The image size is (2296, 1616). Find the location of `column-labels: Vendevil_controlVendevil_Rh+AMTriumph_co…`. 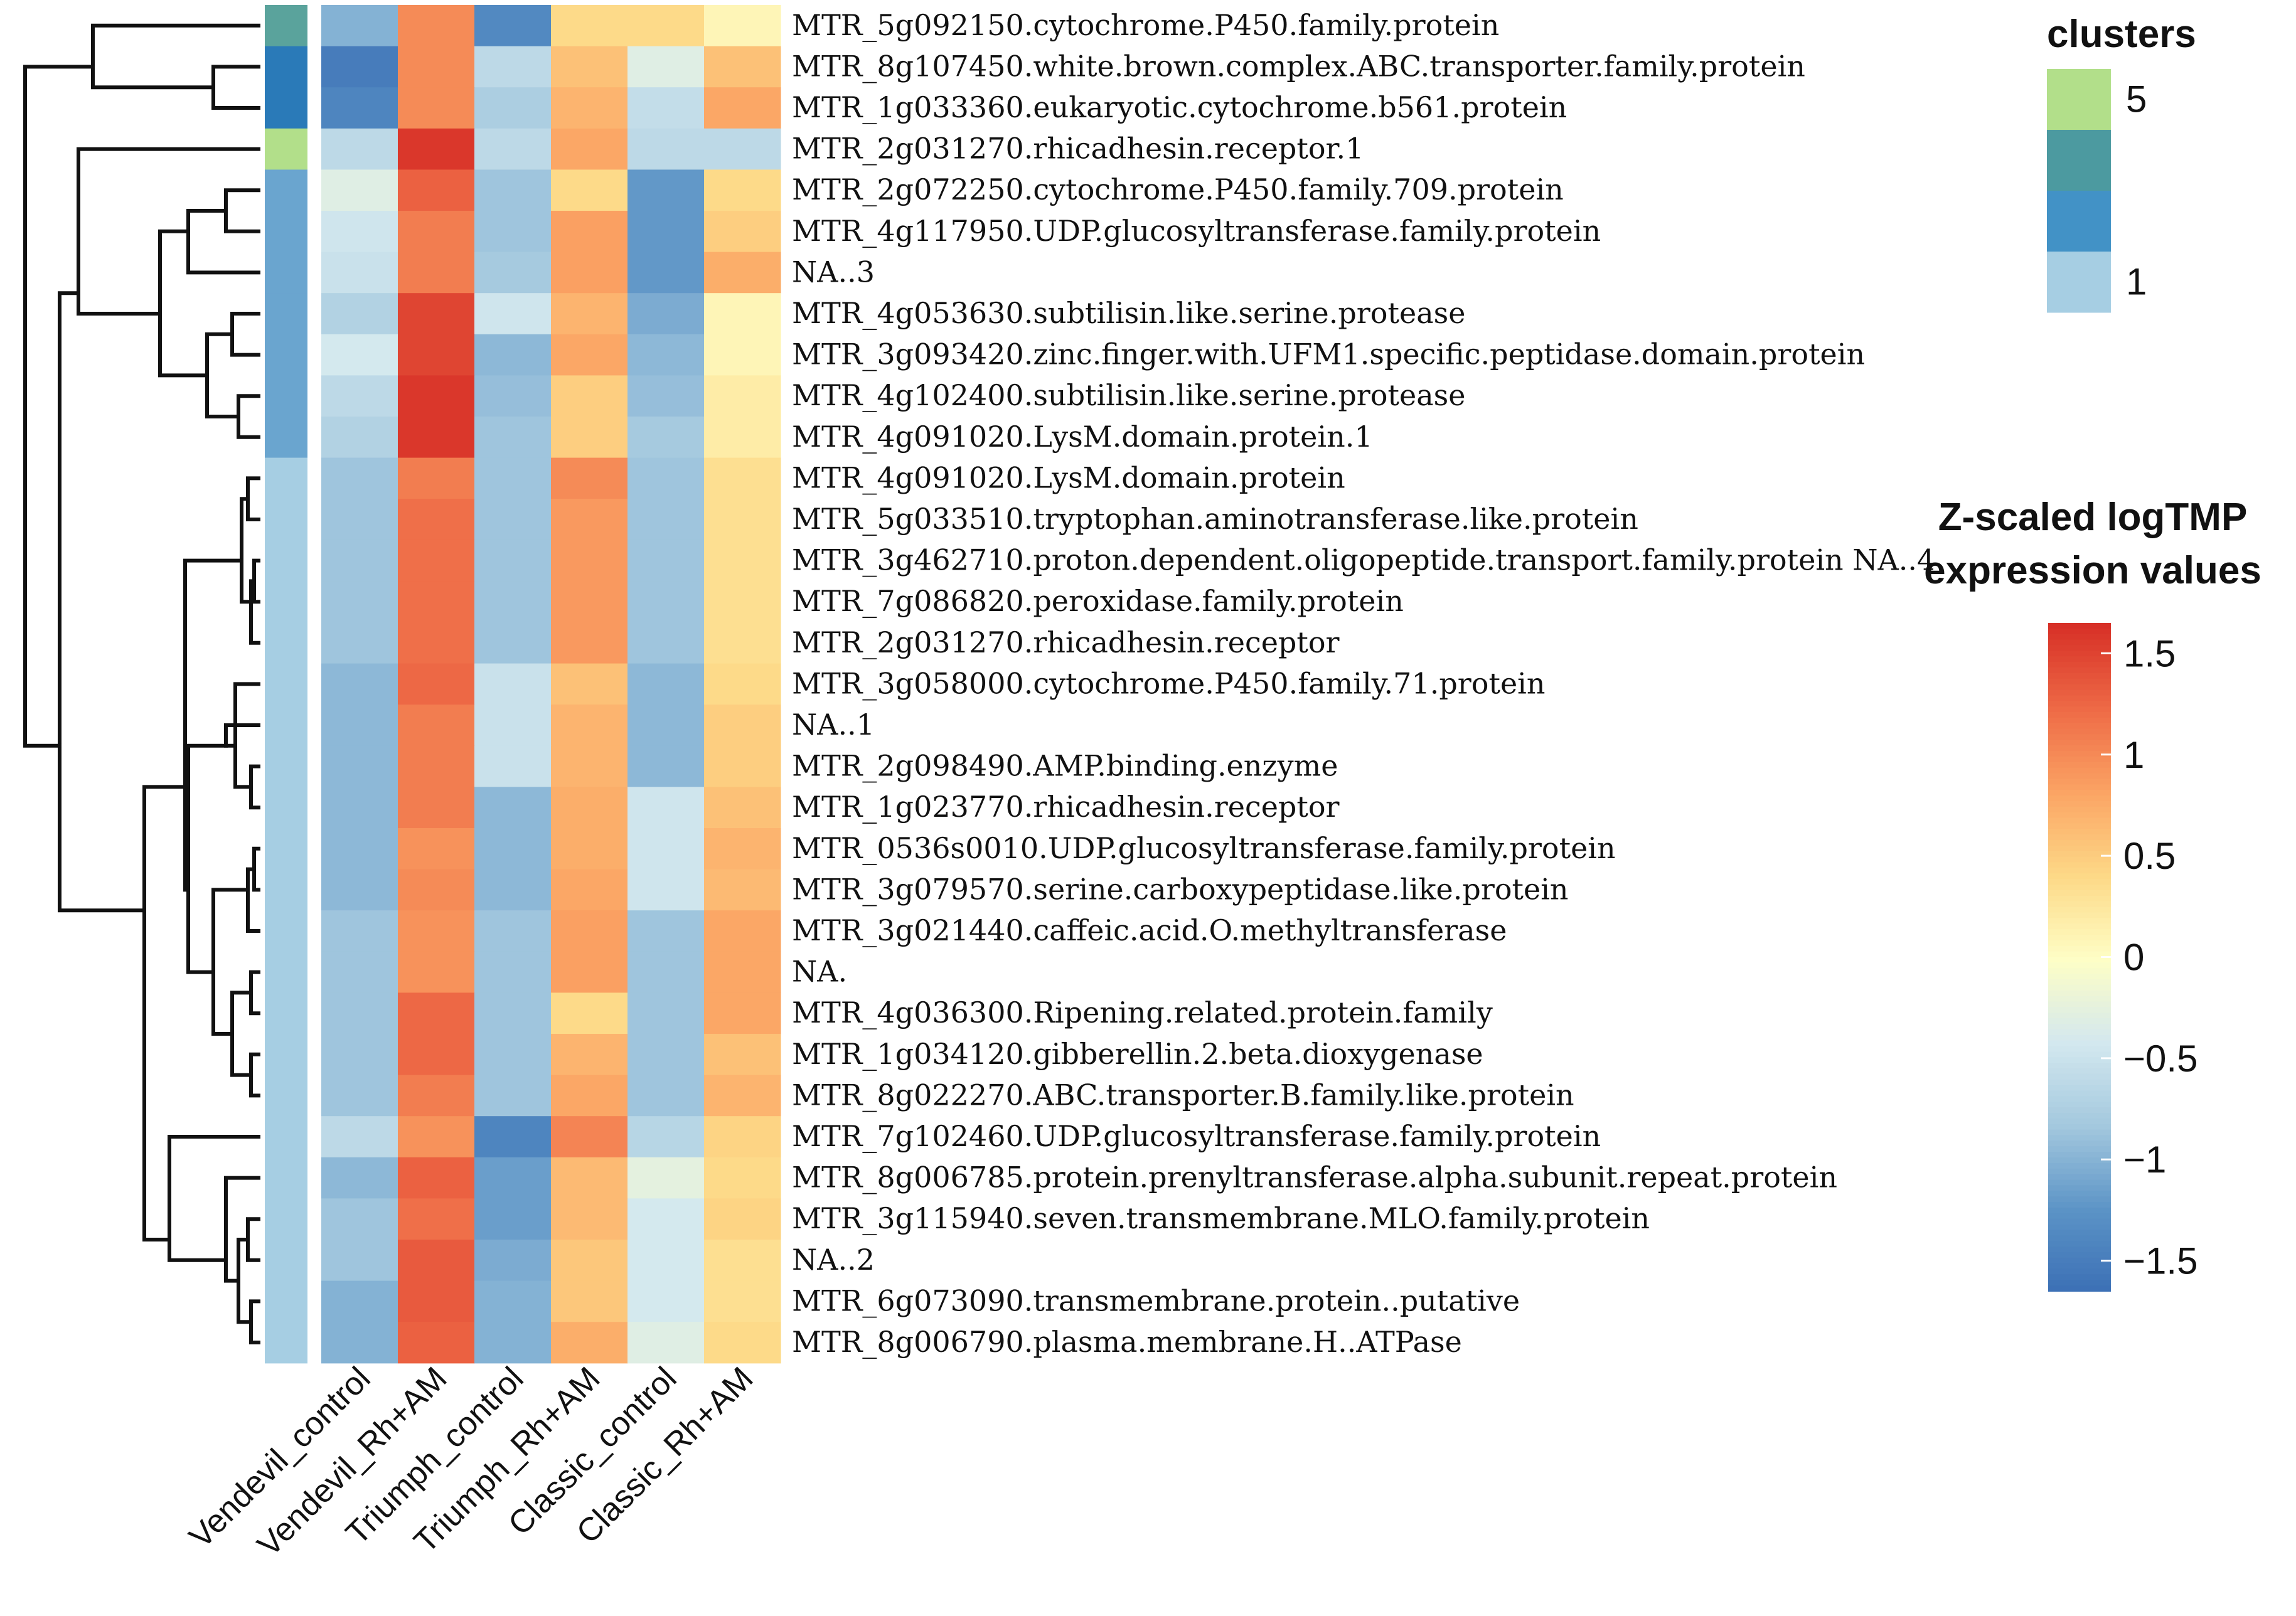

column-labels: Vendevil_controlVendevil_Rh+AMTriumph_co… is located at coordinates (472, 1461).